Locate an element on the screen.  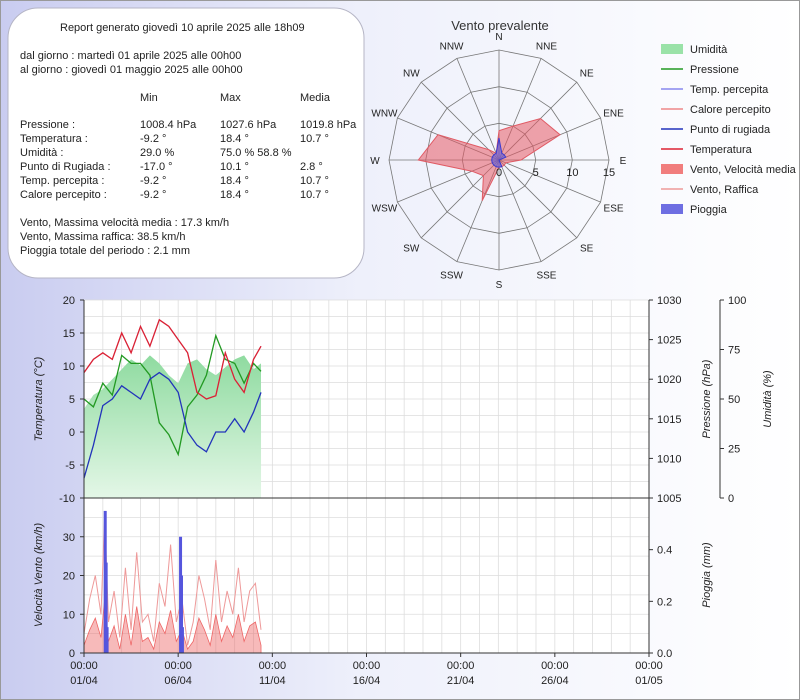
stat-max: 1027.6 hPa is located at coordinates (248, 125).